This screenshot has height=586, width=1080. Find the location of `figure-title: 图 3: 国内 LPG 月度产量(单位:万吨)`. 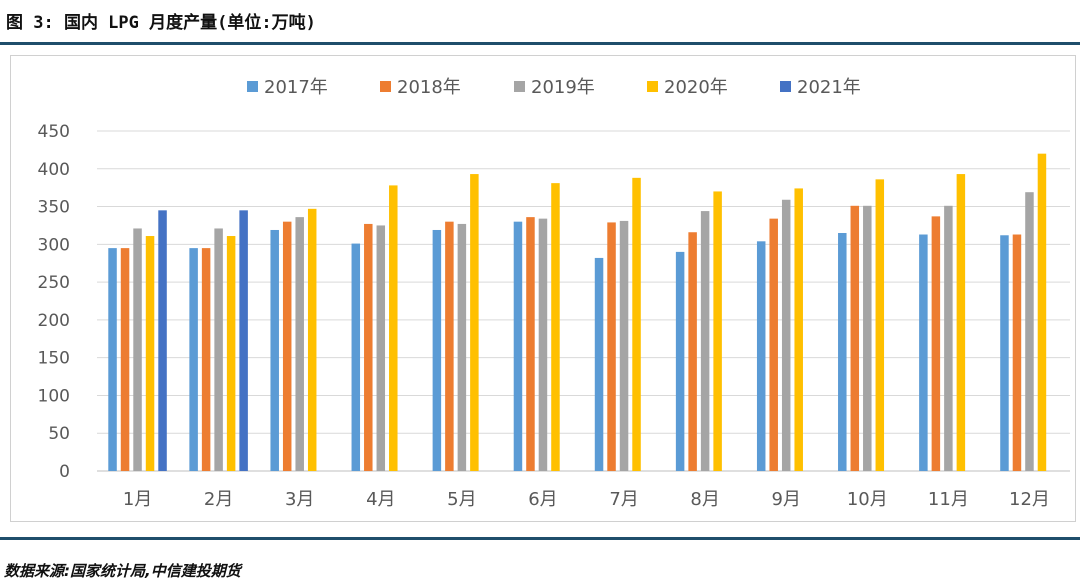

figure-title: 图 3: 国内 LPG 月度产量(单位:万吨) is located at coordinates (161, 23).